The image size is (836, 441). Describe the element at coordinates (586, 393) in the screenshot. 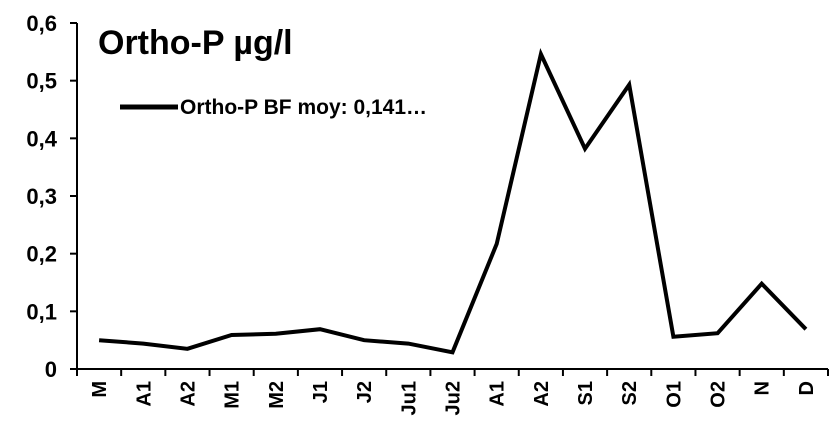

I see `x-tick-label: S1` at that location.